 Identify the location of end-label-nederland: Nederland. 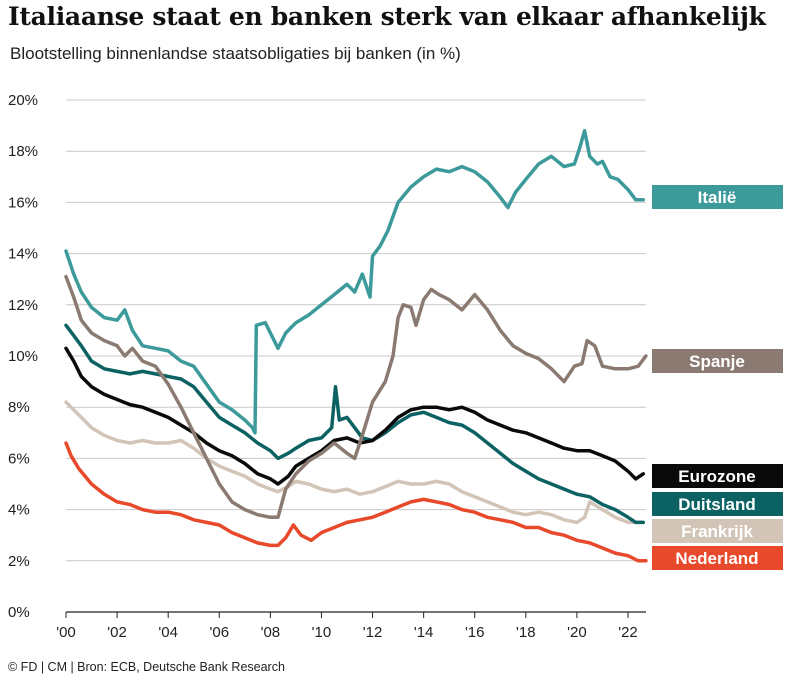
(717, 558).